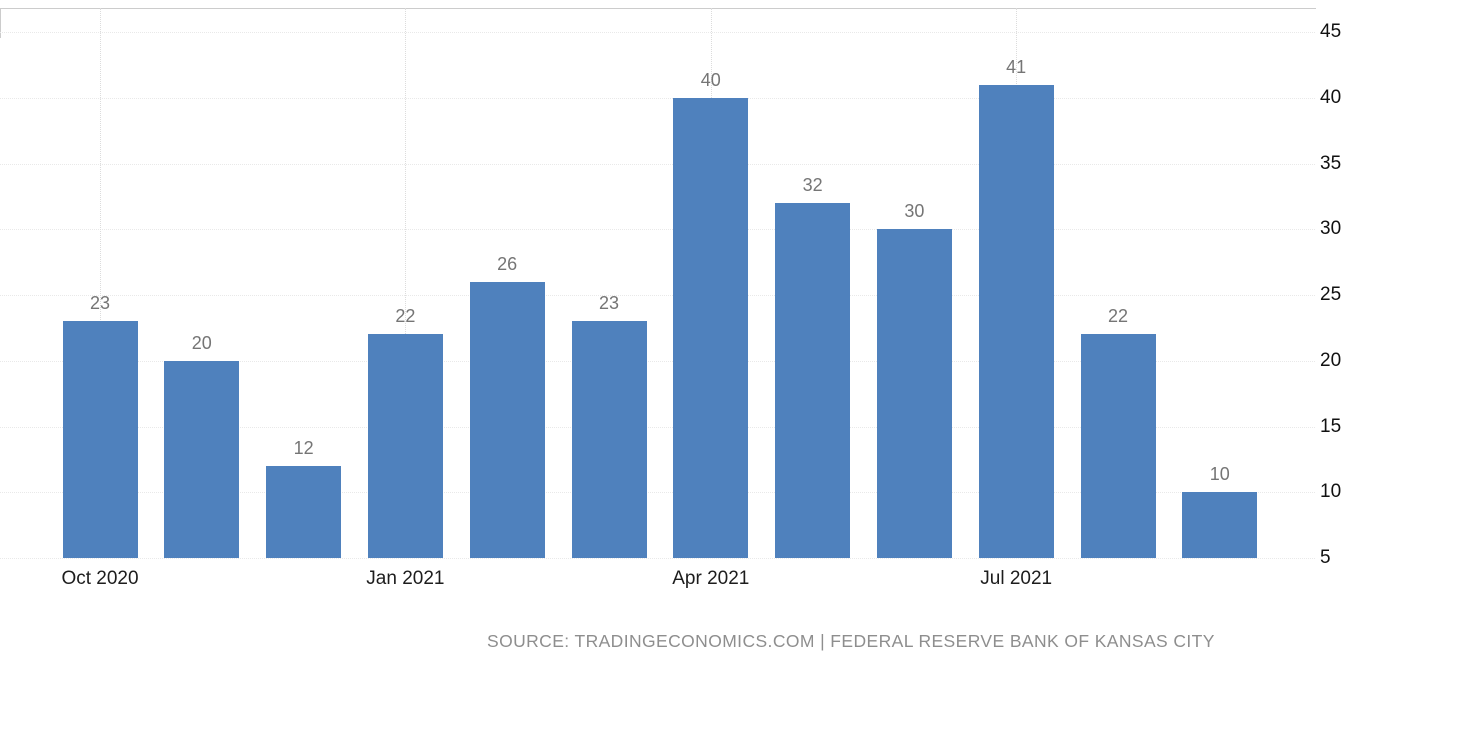  Describe the element at coordinates (812, 184) in the screenshot. I see `bar-value-label: 32` at that location.